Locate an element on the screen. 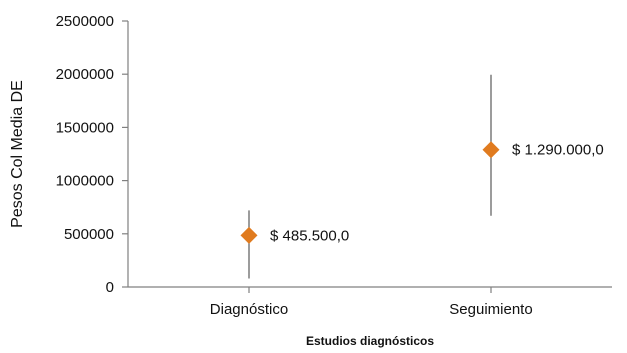  data-label: $ 485.500,0 is located at coordinates (309, 235).